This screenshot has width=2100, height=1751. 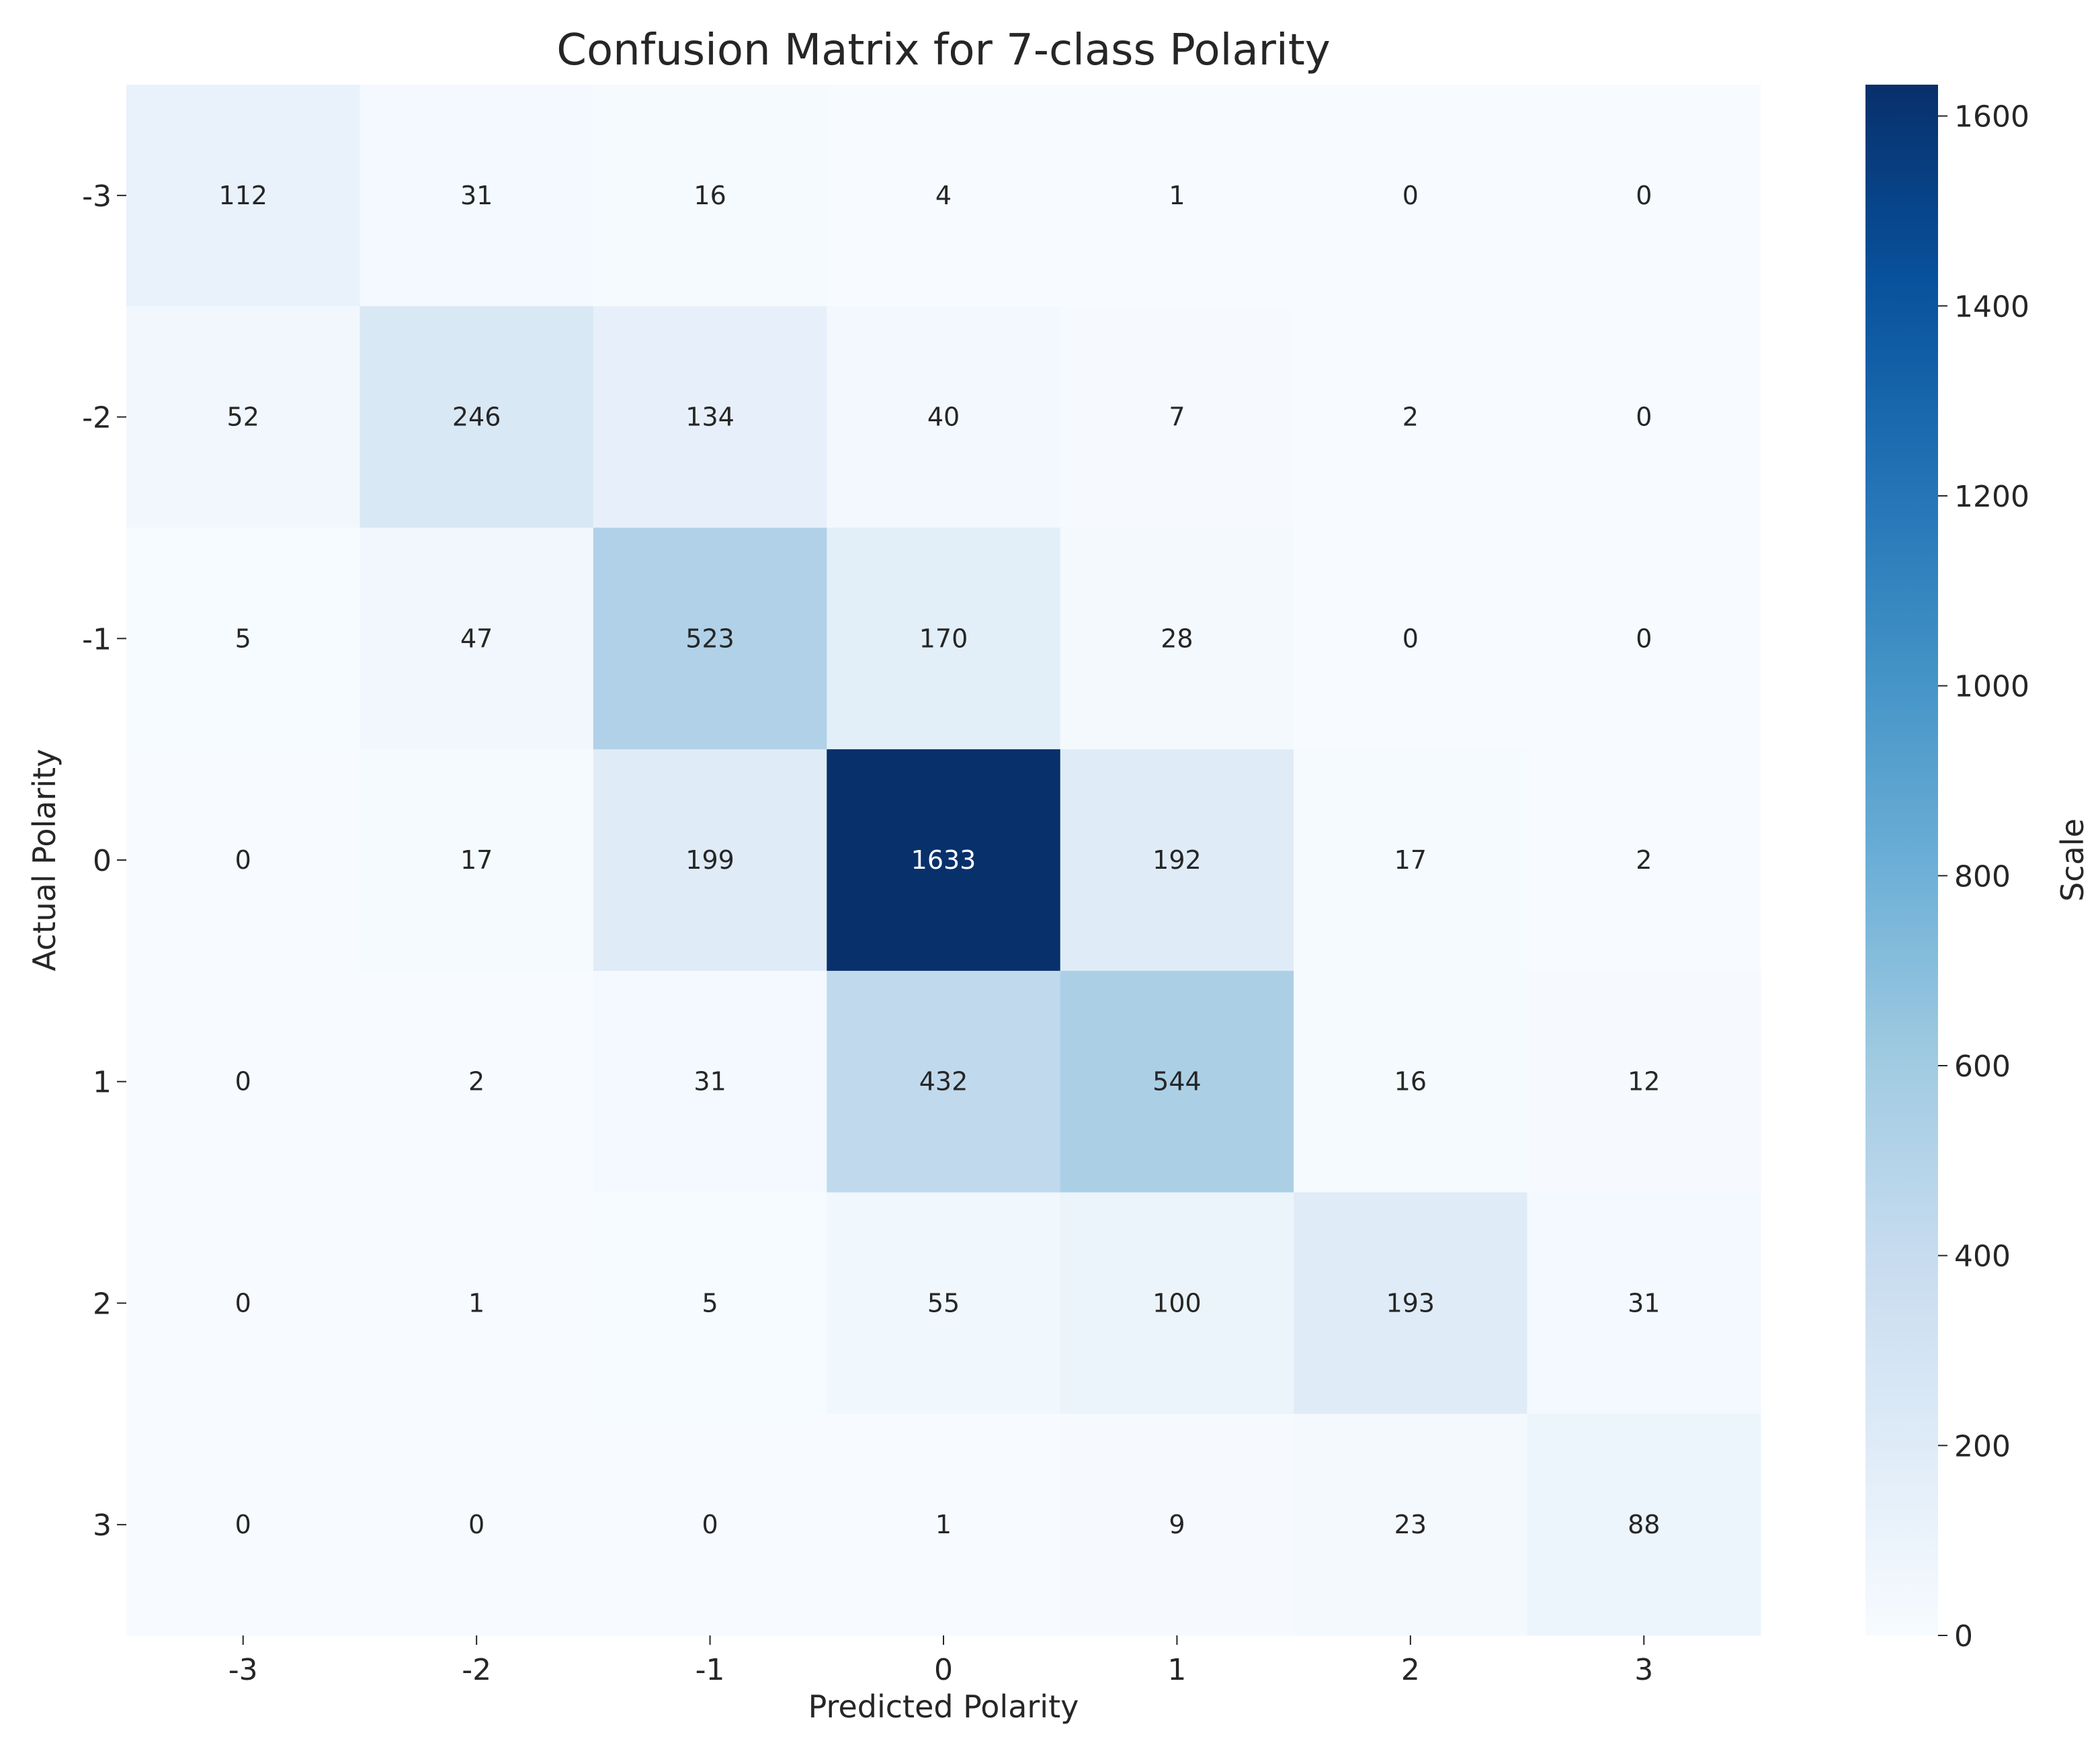 I want to click on cell-value-label: 246, so click(x=477, y=417).